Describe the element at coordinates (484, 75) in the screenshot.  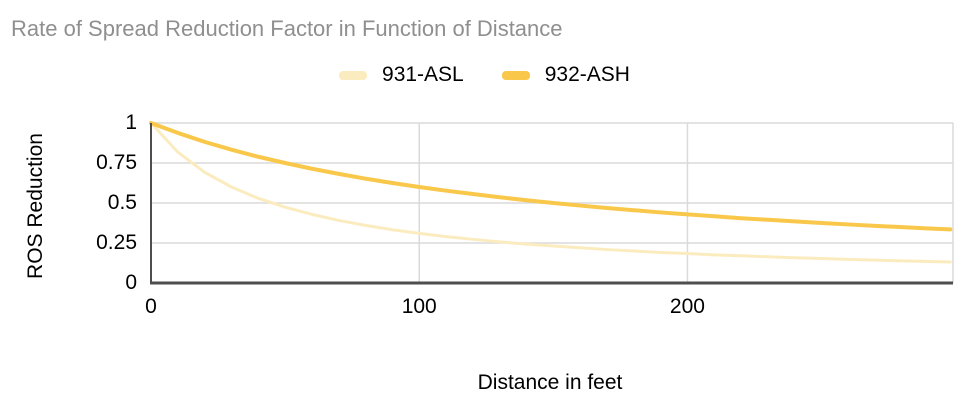
I see `legend: 931-ASL 932-ASH` at that location.